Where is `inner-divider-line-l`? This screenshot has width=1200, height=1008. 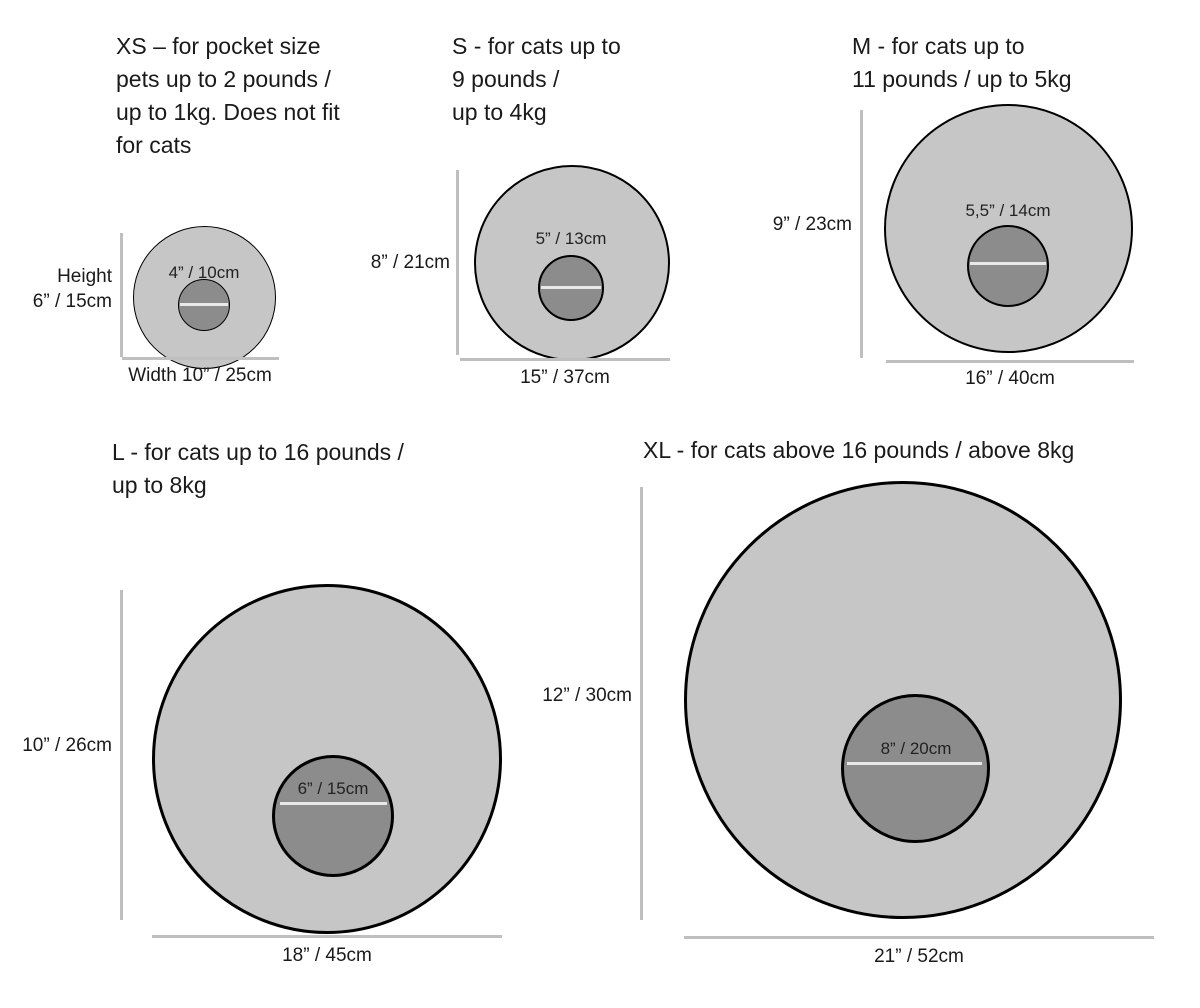
inner-divider-line-l is located at coordinates (333, 803).